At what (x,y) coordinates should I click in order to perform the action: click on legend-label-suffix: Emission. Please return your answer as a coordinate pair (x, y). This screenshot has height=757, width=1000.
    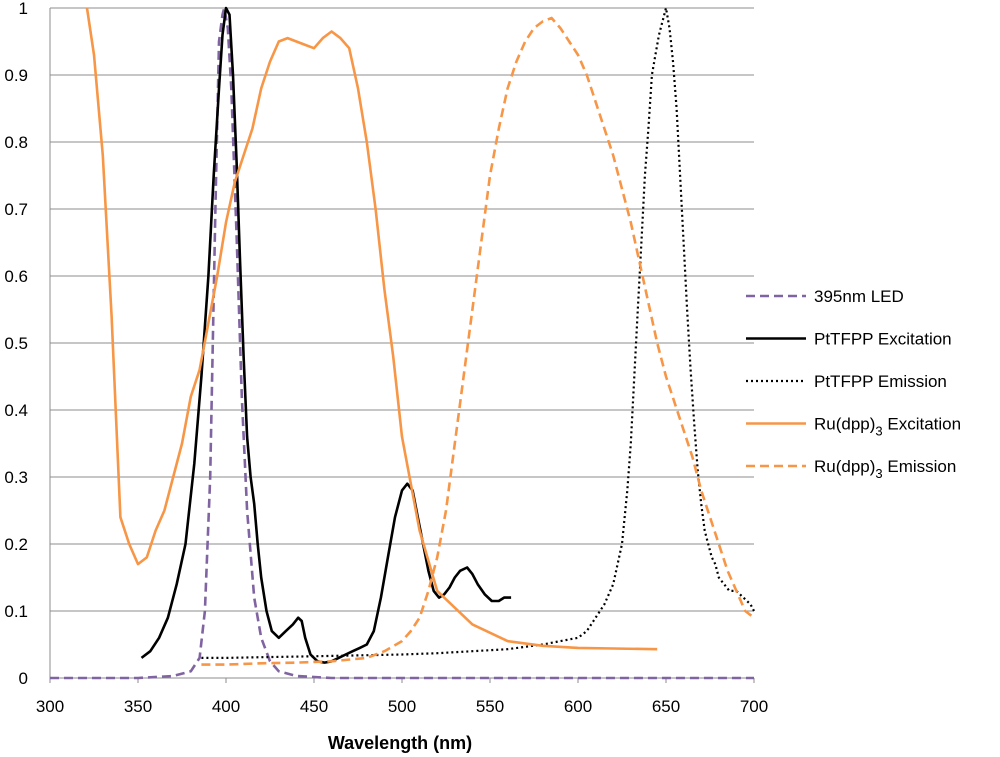
    Looking at the image, I should click on (920, 466).